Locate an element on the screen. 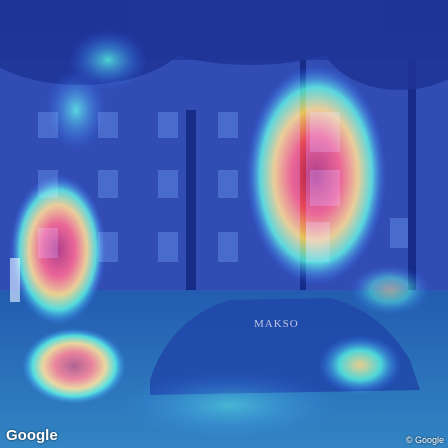 This screenshot has height=448, width=448. heat-spot-street-right is located at coordinates (360, 365).